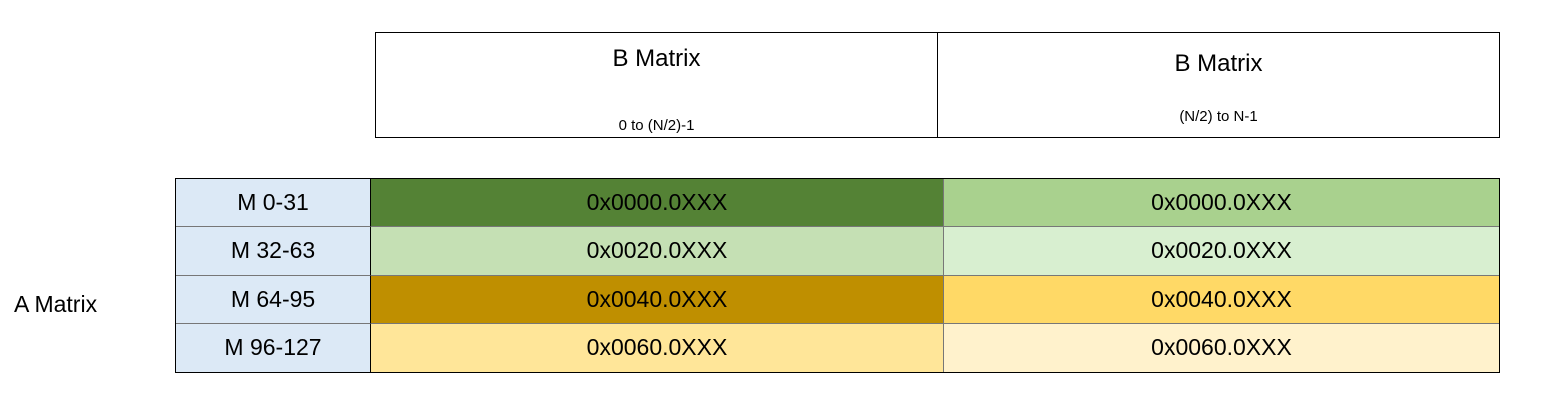  What do you see at coordinates (1218, 85) in the screenshot?
I see `b-matrix-header-second-half: B Matrix (N/2) to N-1` at bounding box center [1218, 85].